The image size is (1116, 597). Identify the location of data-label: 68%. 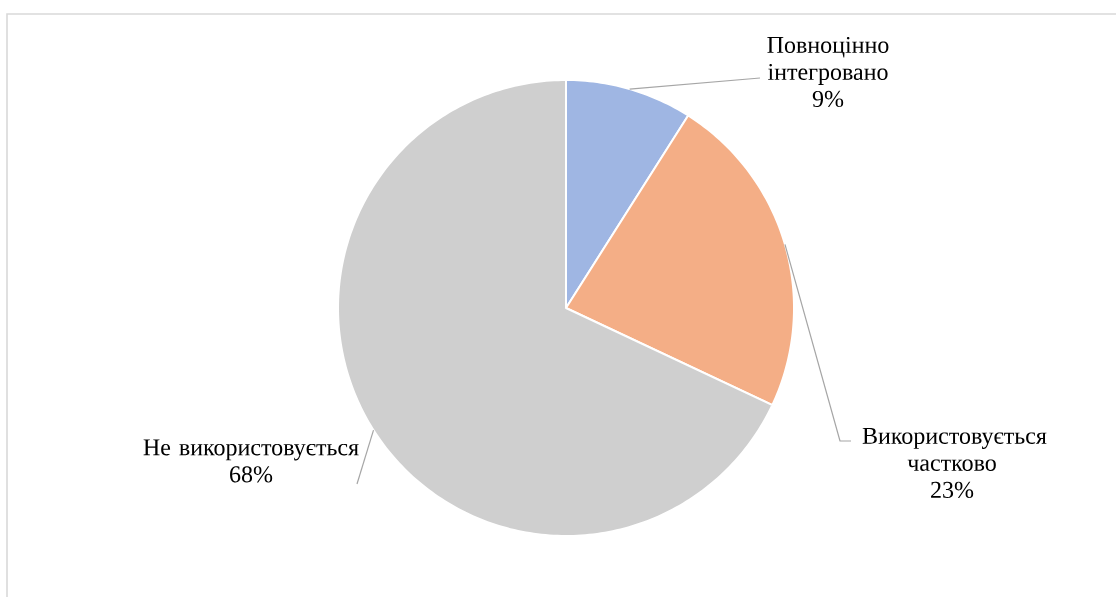
(251, 474).